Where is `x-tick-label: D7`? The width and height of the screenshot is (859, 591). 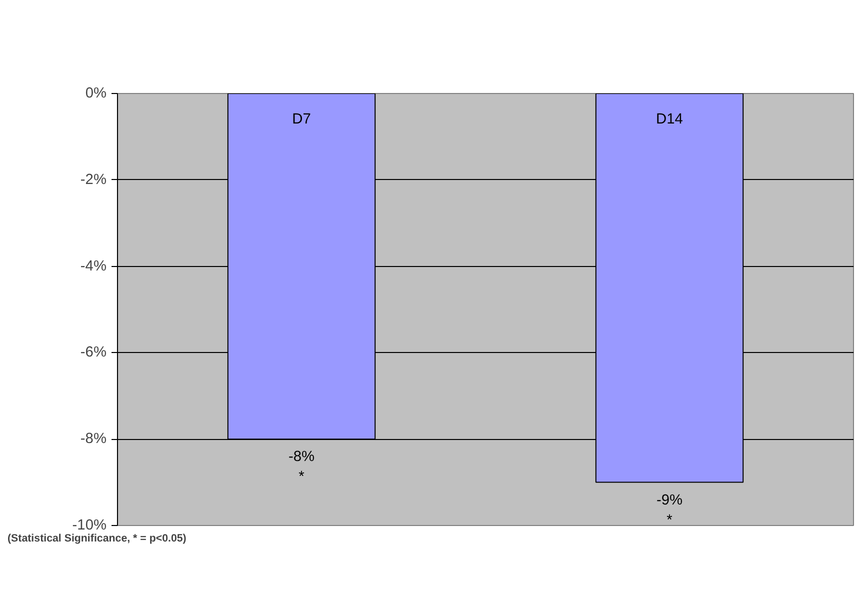 x-tick-label: D7 is located at coordinates (301, 120).